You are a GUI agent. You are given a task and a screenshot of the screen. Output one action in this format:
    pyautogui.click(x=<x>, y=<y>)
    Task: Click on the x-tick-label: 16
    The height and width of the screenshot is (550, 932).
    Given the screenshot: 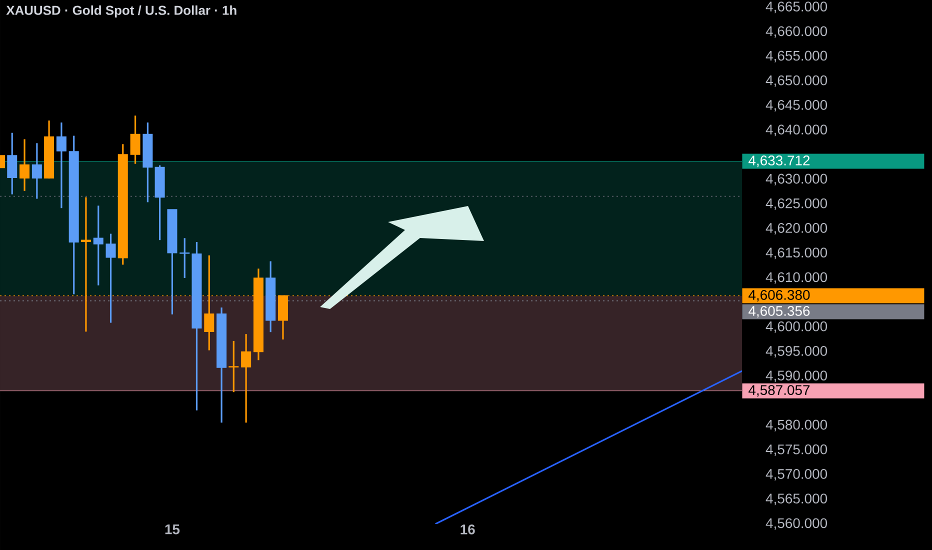 What is the action you would take?
    pyautogui.click(x=467, y=529)
    